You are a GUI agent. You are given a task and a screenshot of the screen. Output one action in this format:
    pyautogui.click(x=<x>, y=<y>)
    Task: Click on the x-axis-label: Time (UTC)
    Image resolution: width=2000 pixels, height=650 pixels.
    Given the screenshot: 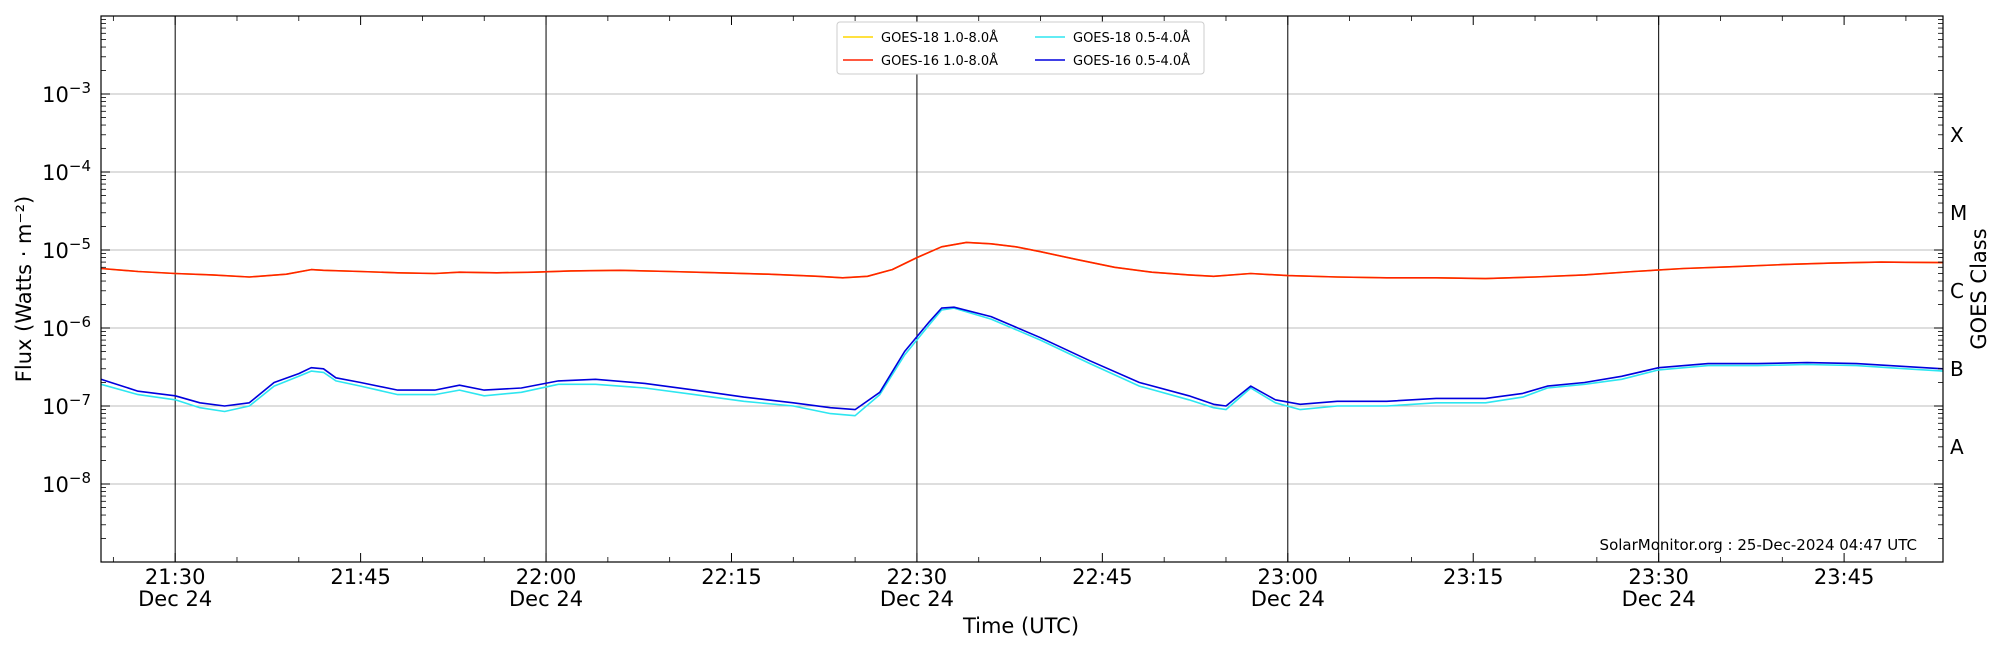 What is the action you would take?
    pyautogui.click(x=1020, y=626)
    